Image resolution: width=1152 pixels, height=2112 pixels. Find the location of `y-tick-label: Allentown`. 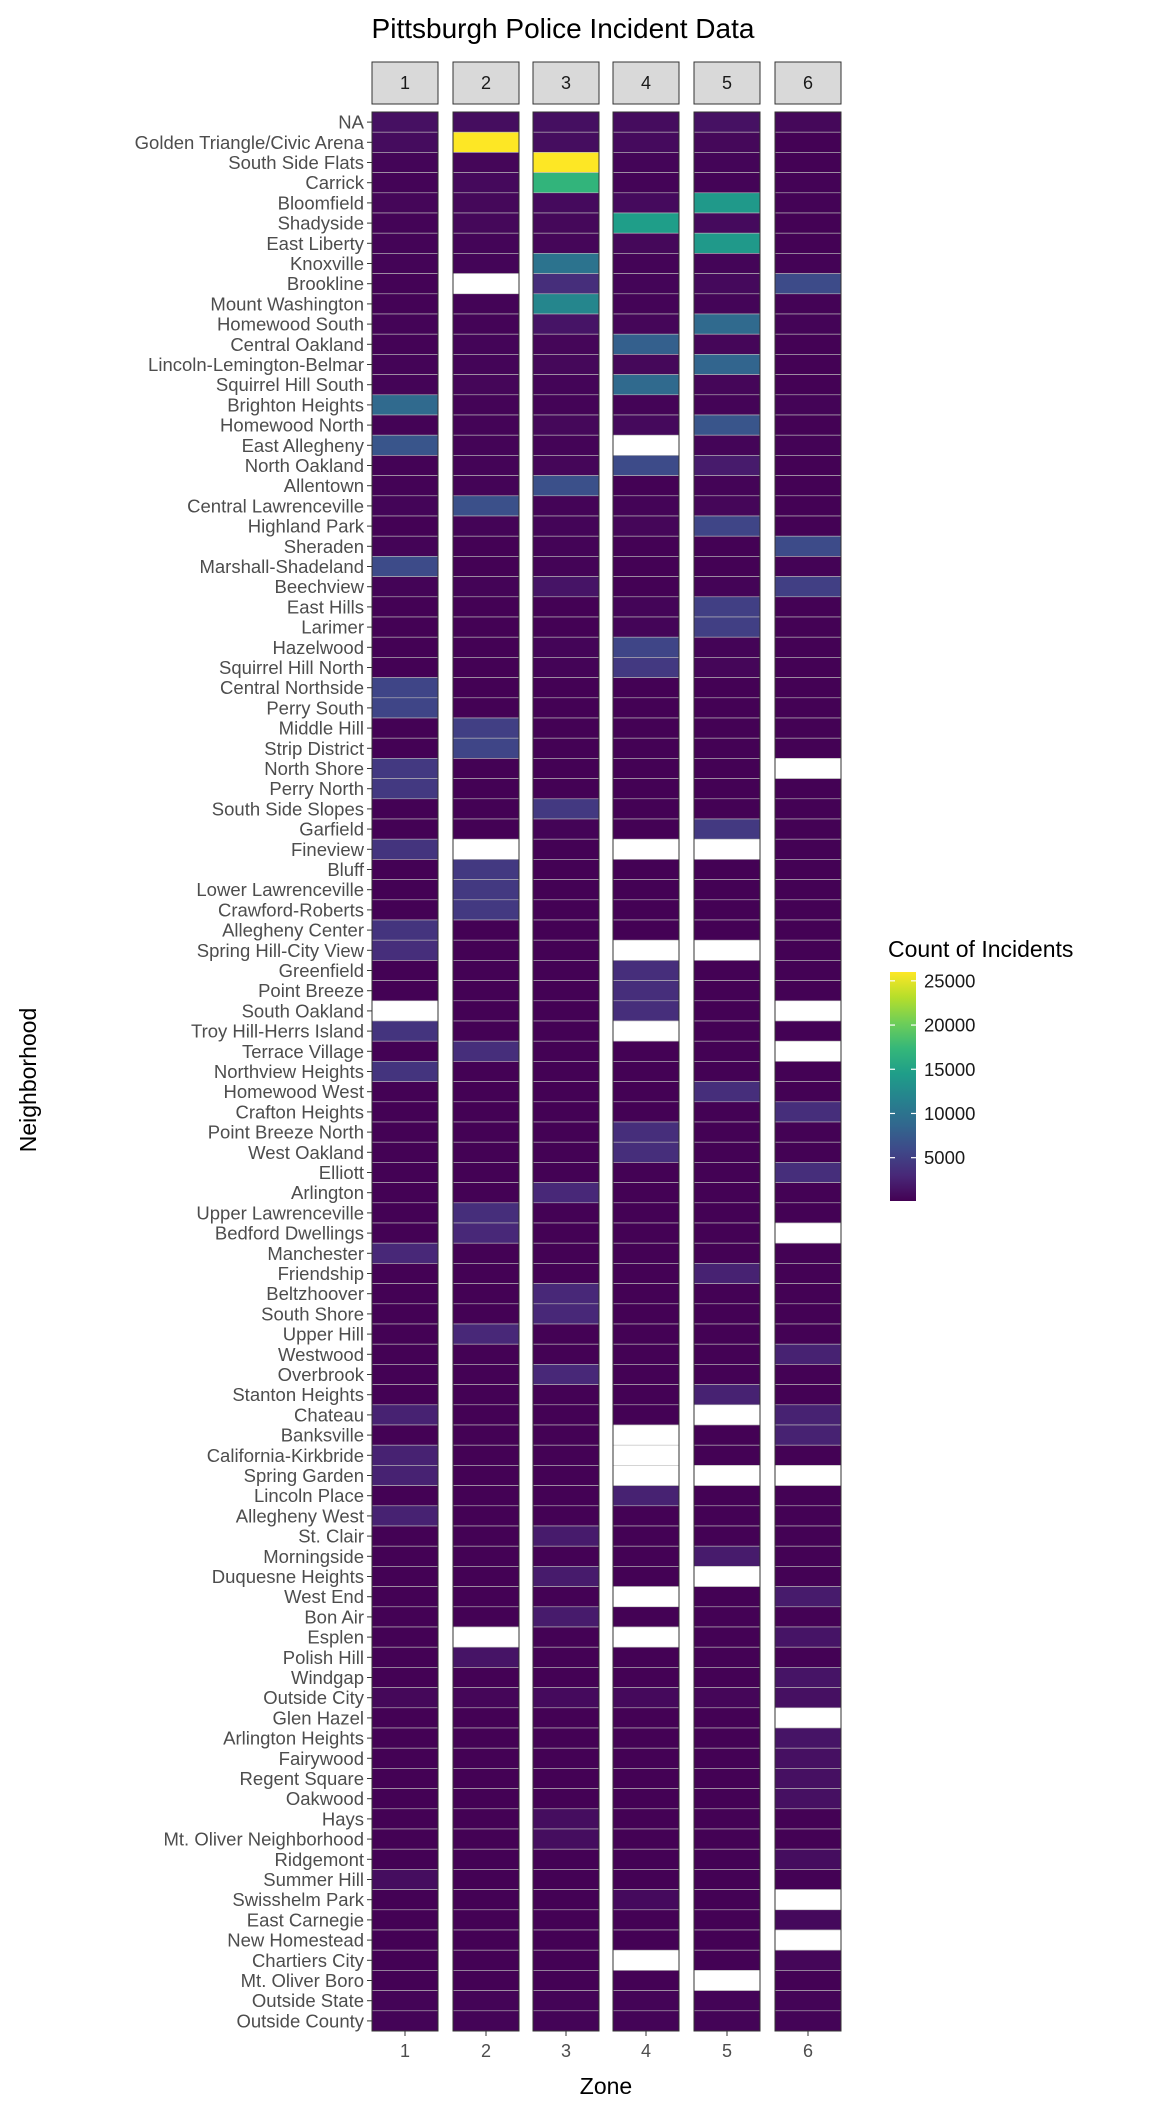

y-tick-label: Allentown is located at coordinates (324, 485).